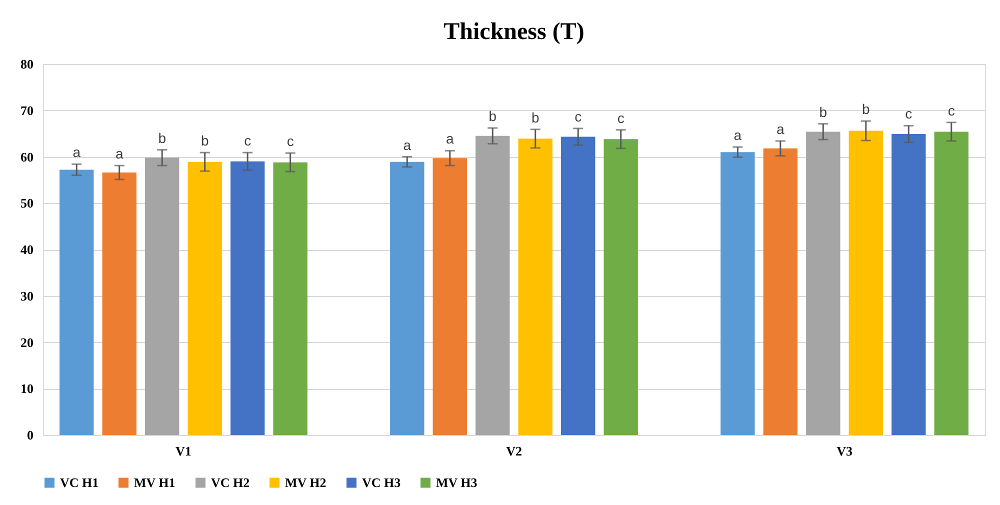  What do you see at coordinates (27, 296) in the screenshot?
I see `y-tick-label: 30` at bounding box center [27, 296].